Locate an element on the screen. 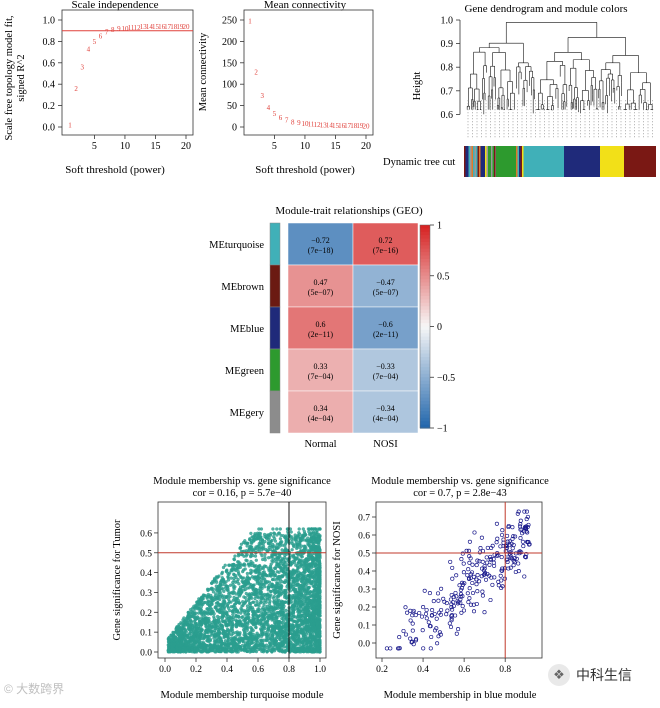 The height and width of the screenshot is (708, 660). heatmap-title: Module-trait relationships (GEO) is located at coordinates (349, 211).